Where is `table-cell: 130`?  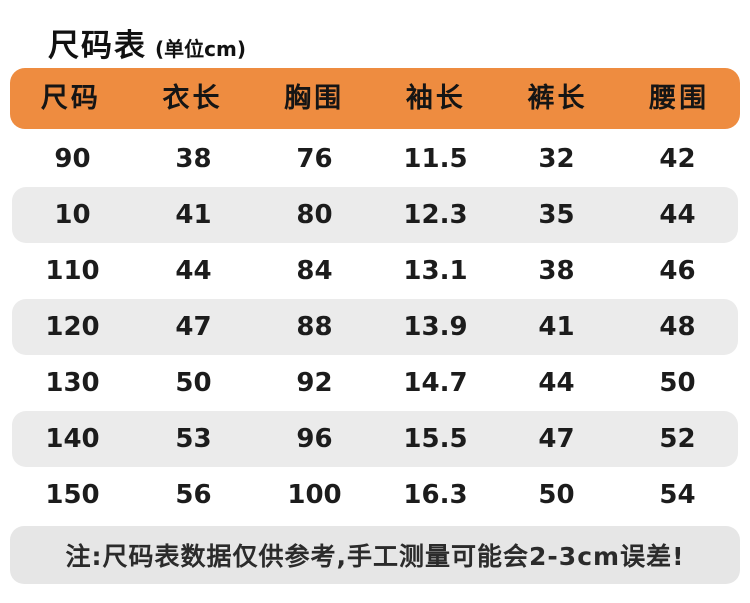 table-cell: 130 is located at coordinates (72, 383).